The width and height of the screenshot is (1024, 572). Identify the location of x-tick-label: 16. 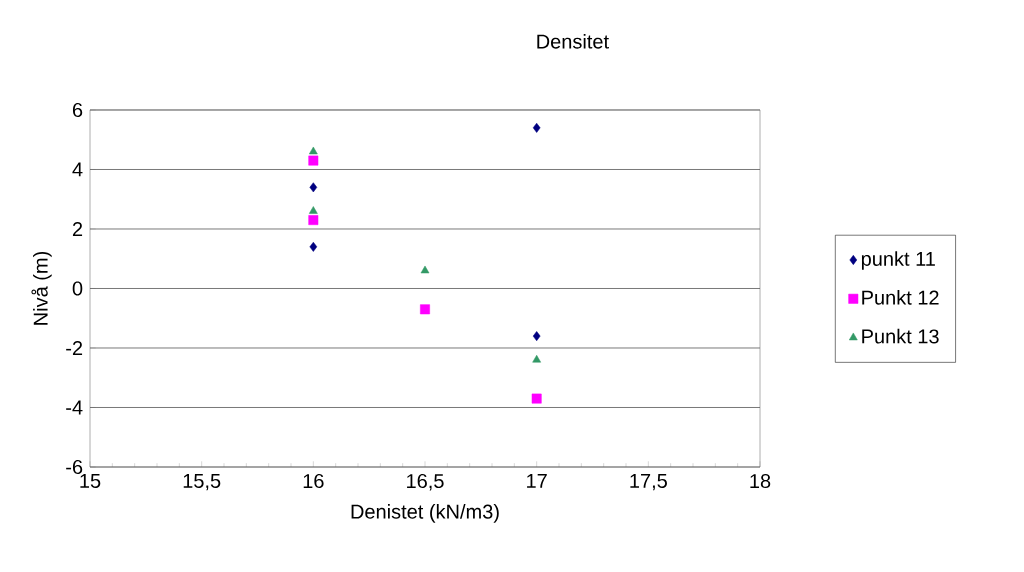
(313, 481).